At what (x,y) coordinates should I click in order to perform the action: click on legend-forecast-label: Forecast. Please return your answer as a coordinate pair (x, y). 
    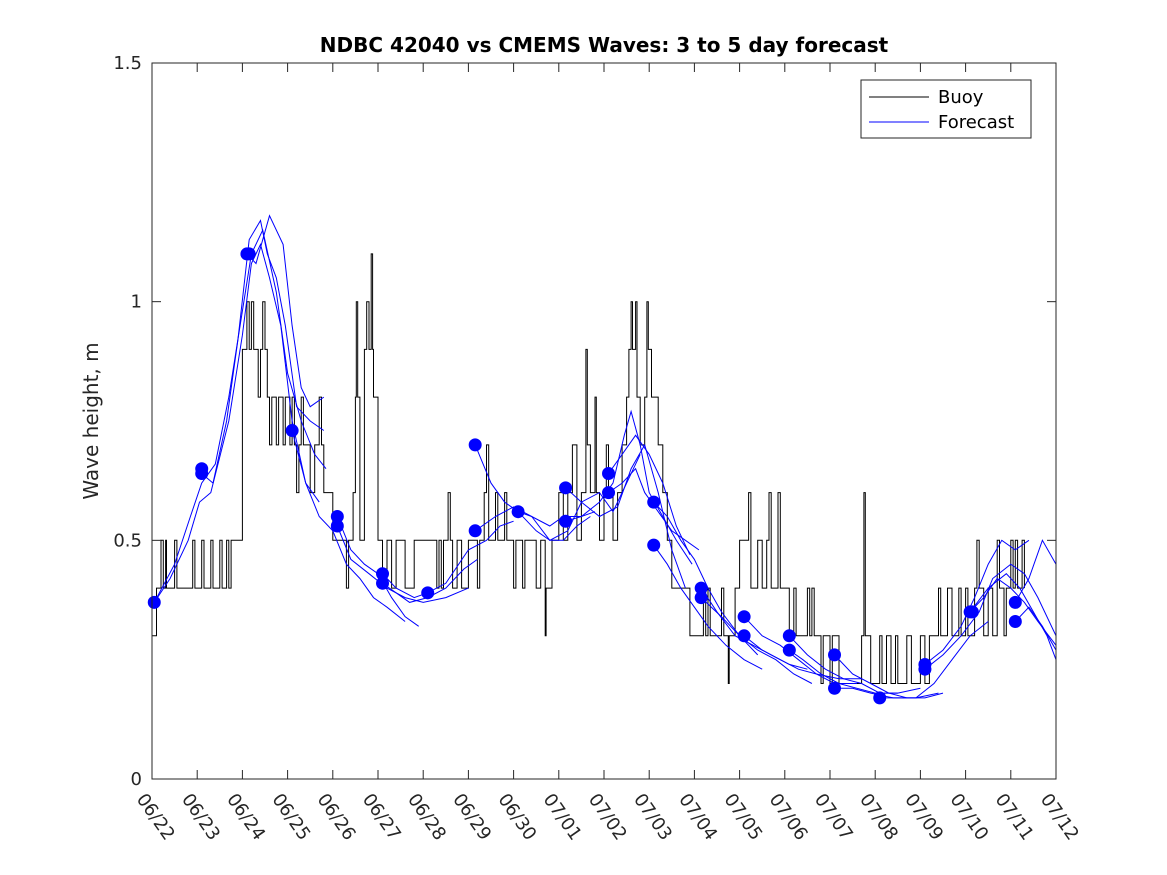
    Looking at the image, I should click on (976, 122).